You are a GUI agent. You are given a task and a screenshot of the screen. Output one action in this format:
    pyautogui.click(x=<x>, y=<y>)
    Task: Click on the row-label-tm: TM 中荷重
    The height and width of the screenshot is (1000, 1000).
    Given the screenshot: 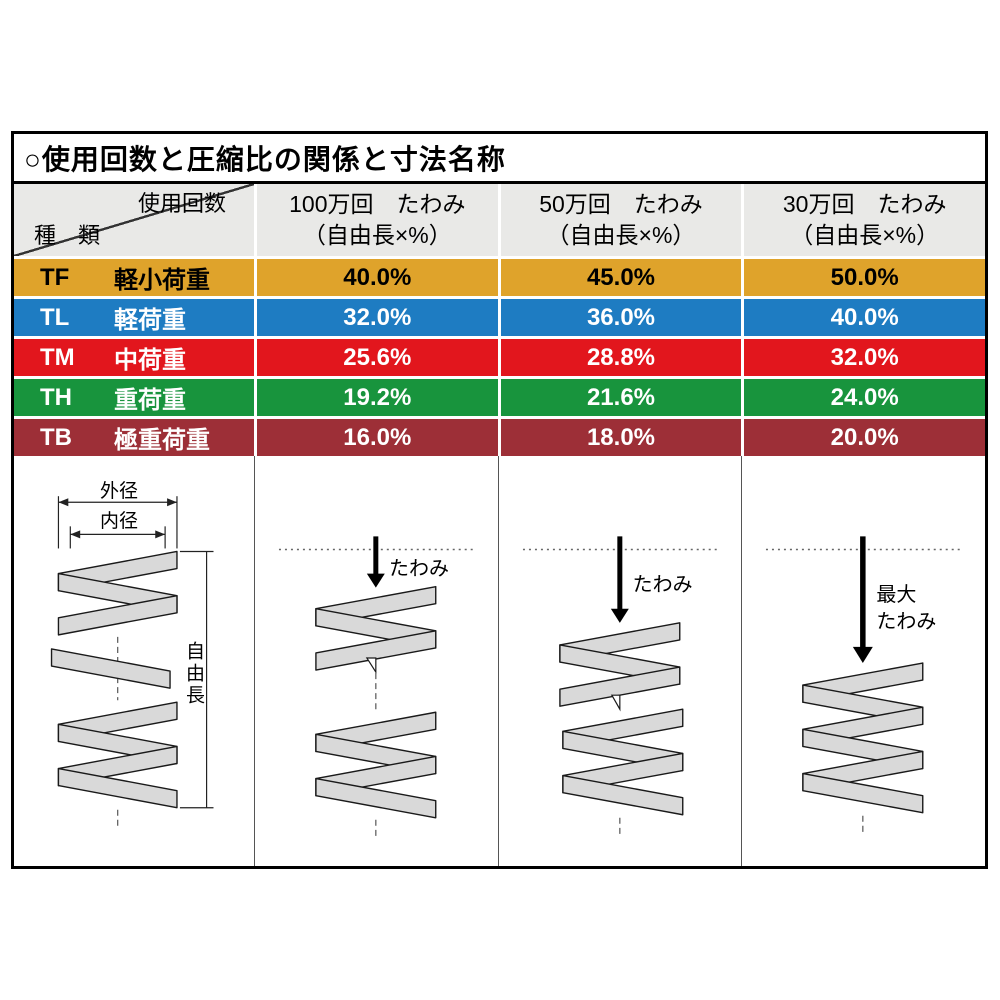 What is the action you would take?
    pyautogui.click(x=134, y=357)
    